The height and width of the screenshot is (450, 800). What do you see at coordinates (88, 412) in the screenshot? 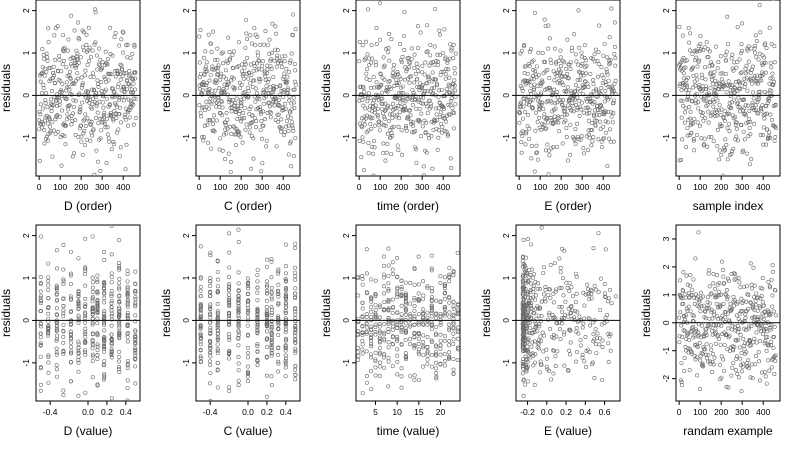
I see `x-tick-label: 0.0` at bounding box center [88, 412].